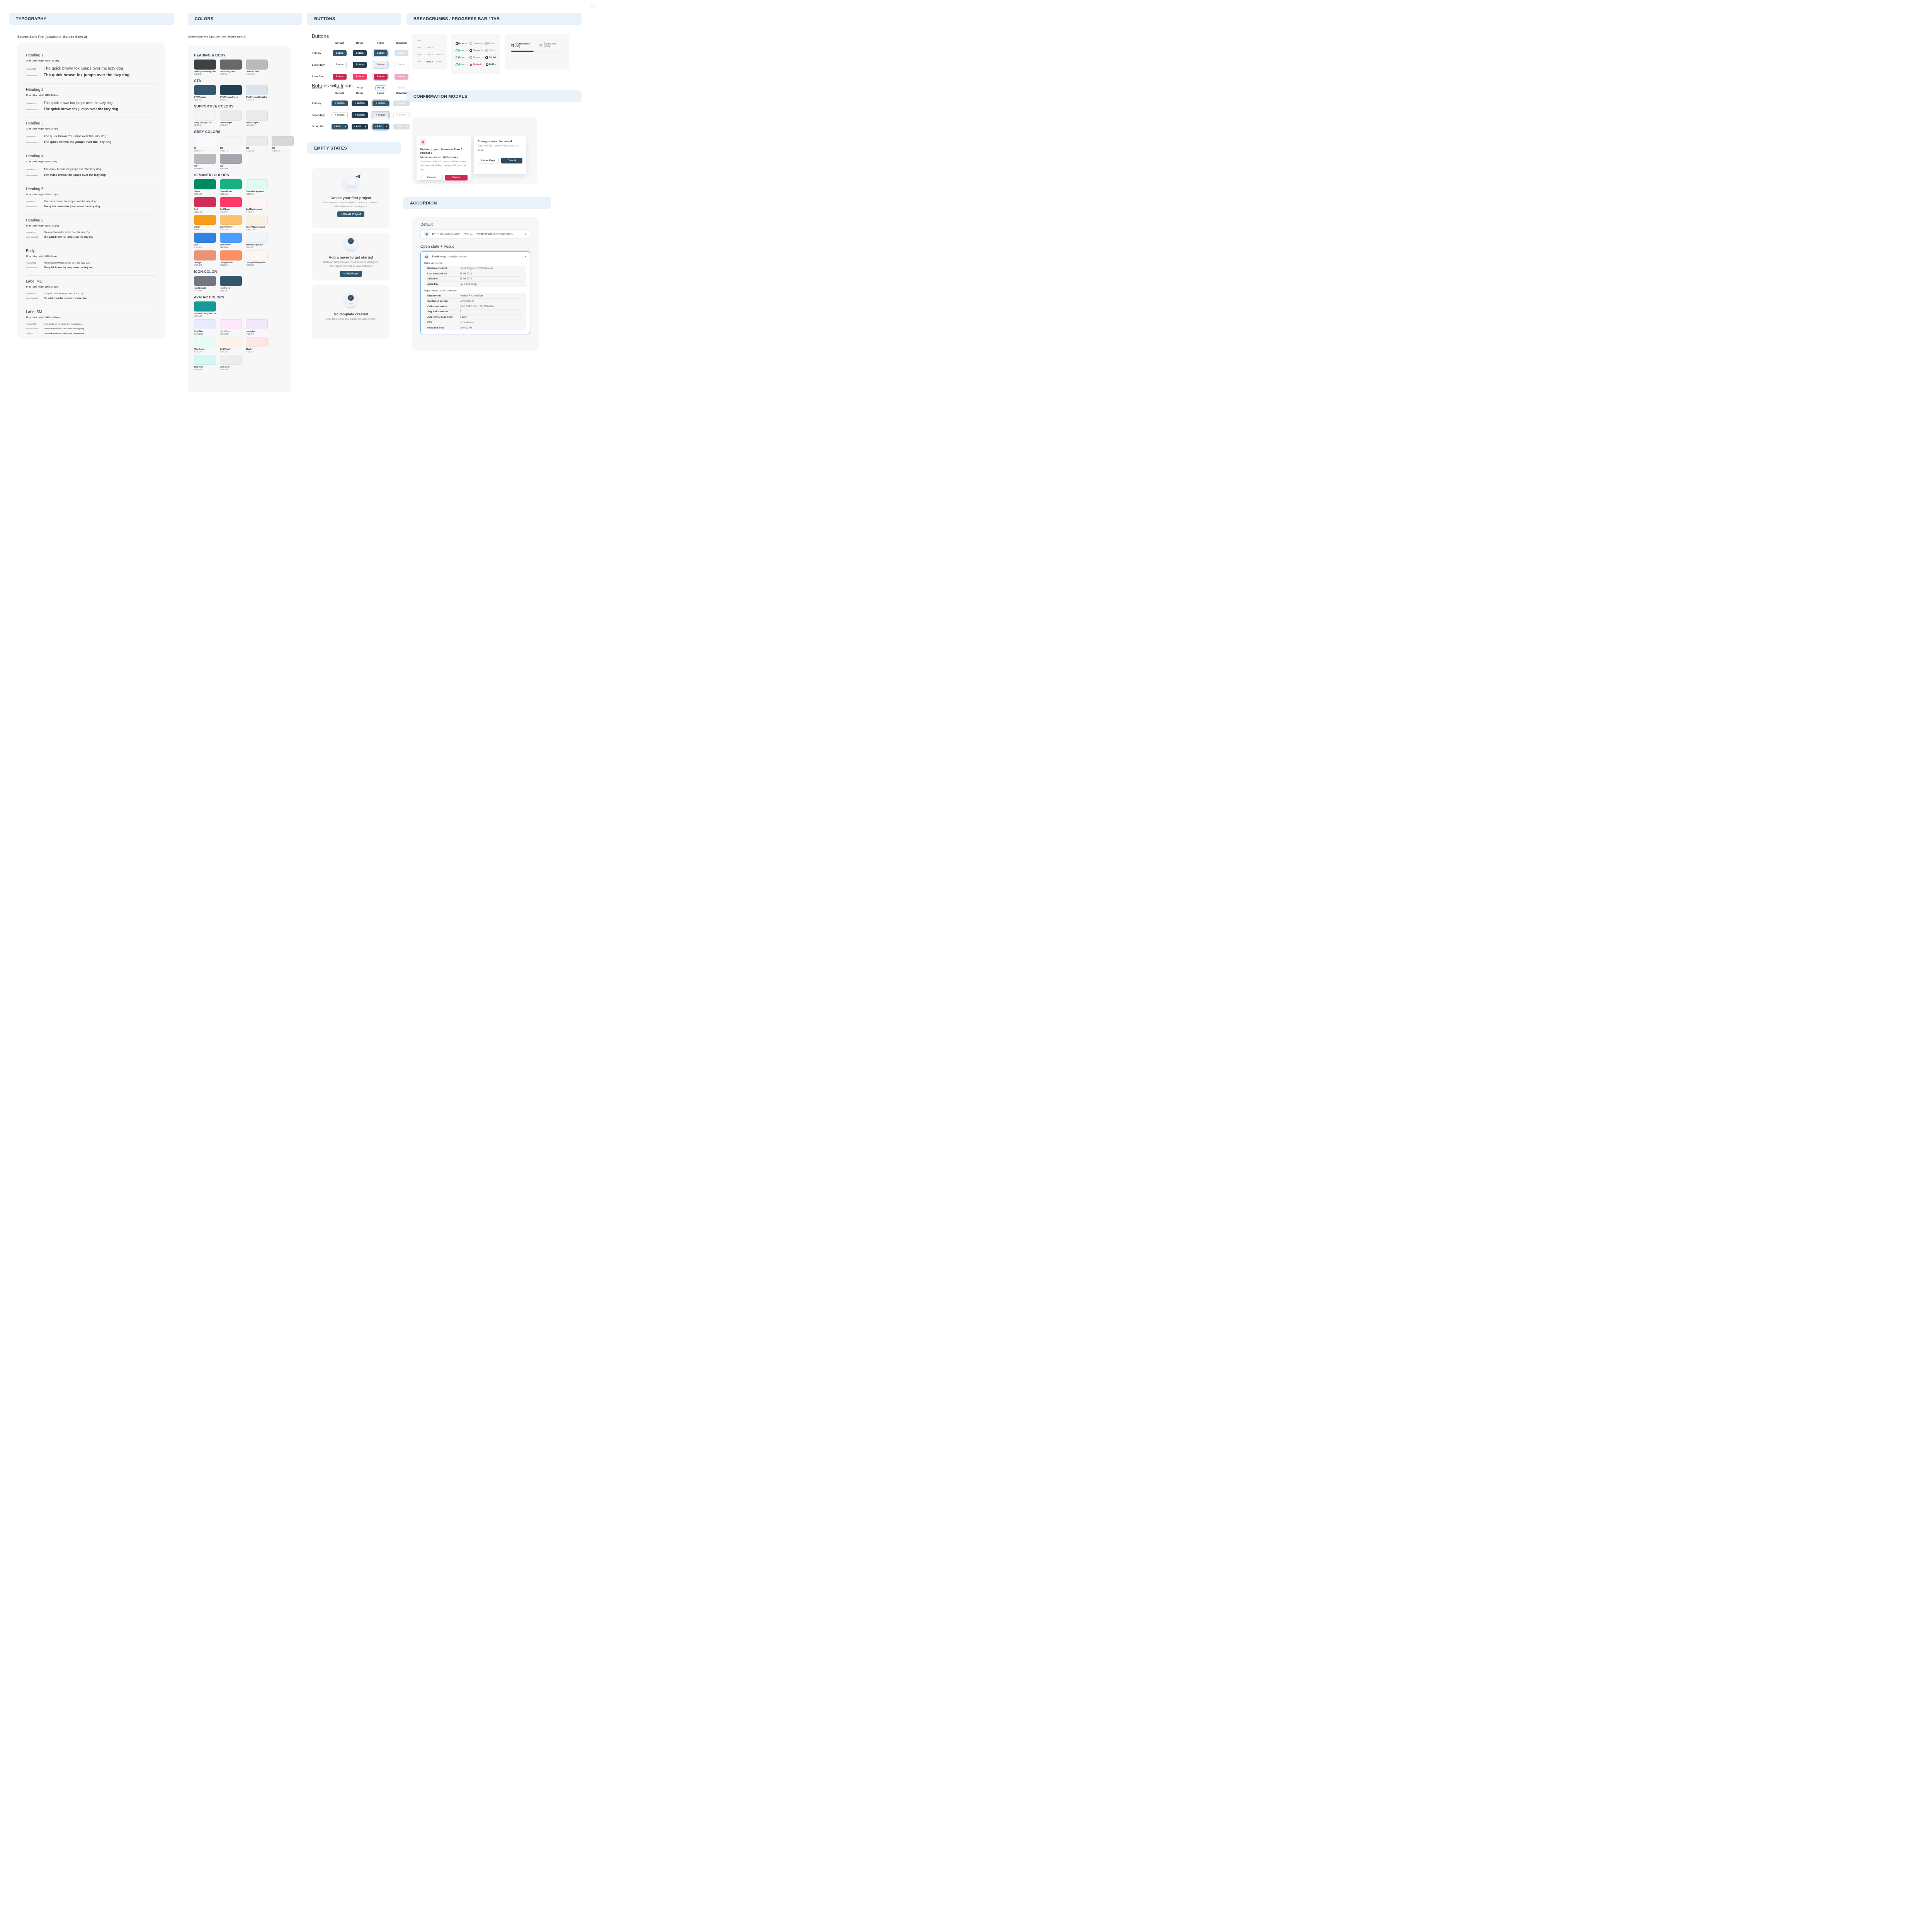  What do you see at coordinates (468, 234) in the screenshot?
I see `summary-segment: Port- 11` at bounding box center [468, 234].